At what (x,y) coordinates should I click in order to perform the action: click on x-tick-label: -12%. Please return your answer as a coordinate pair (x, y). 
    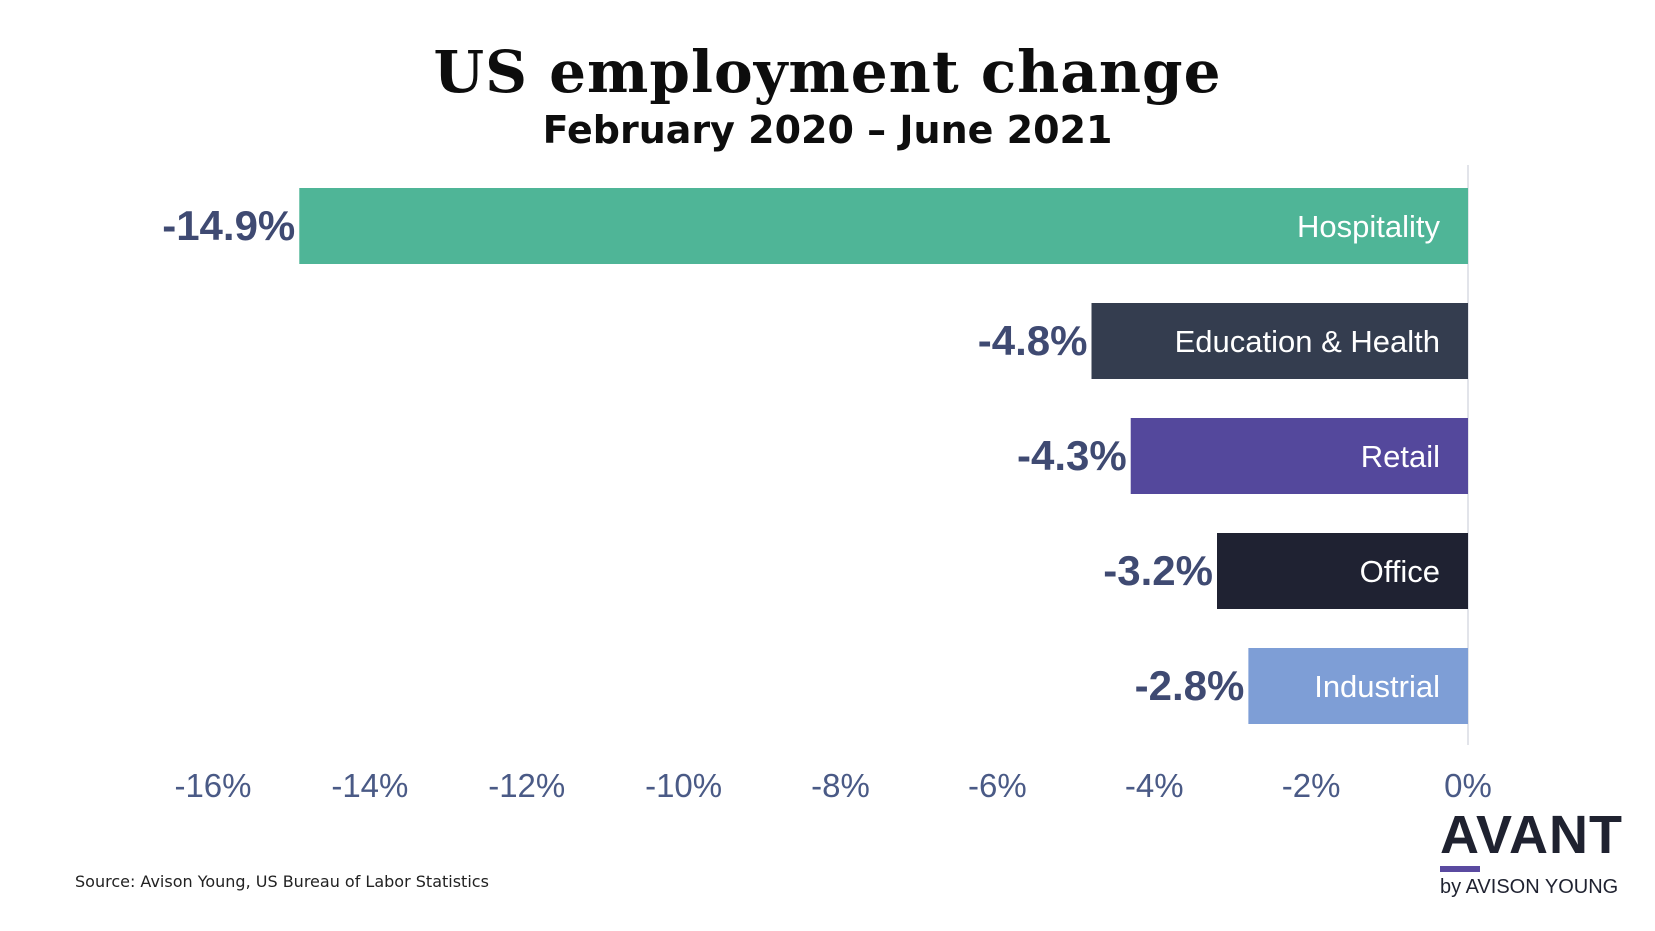
    Looking at the image, I should click on (526, 785).